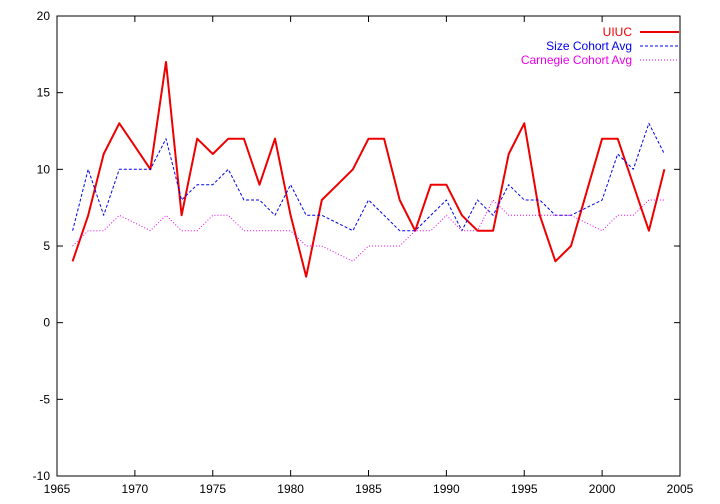 Image resolution: width=720 pixels, height=504 pixels. What do you see at coordinates (46, 323) in the screenshot?
I see `y-tick-label: 0` at bounding box center [46, 323].